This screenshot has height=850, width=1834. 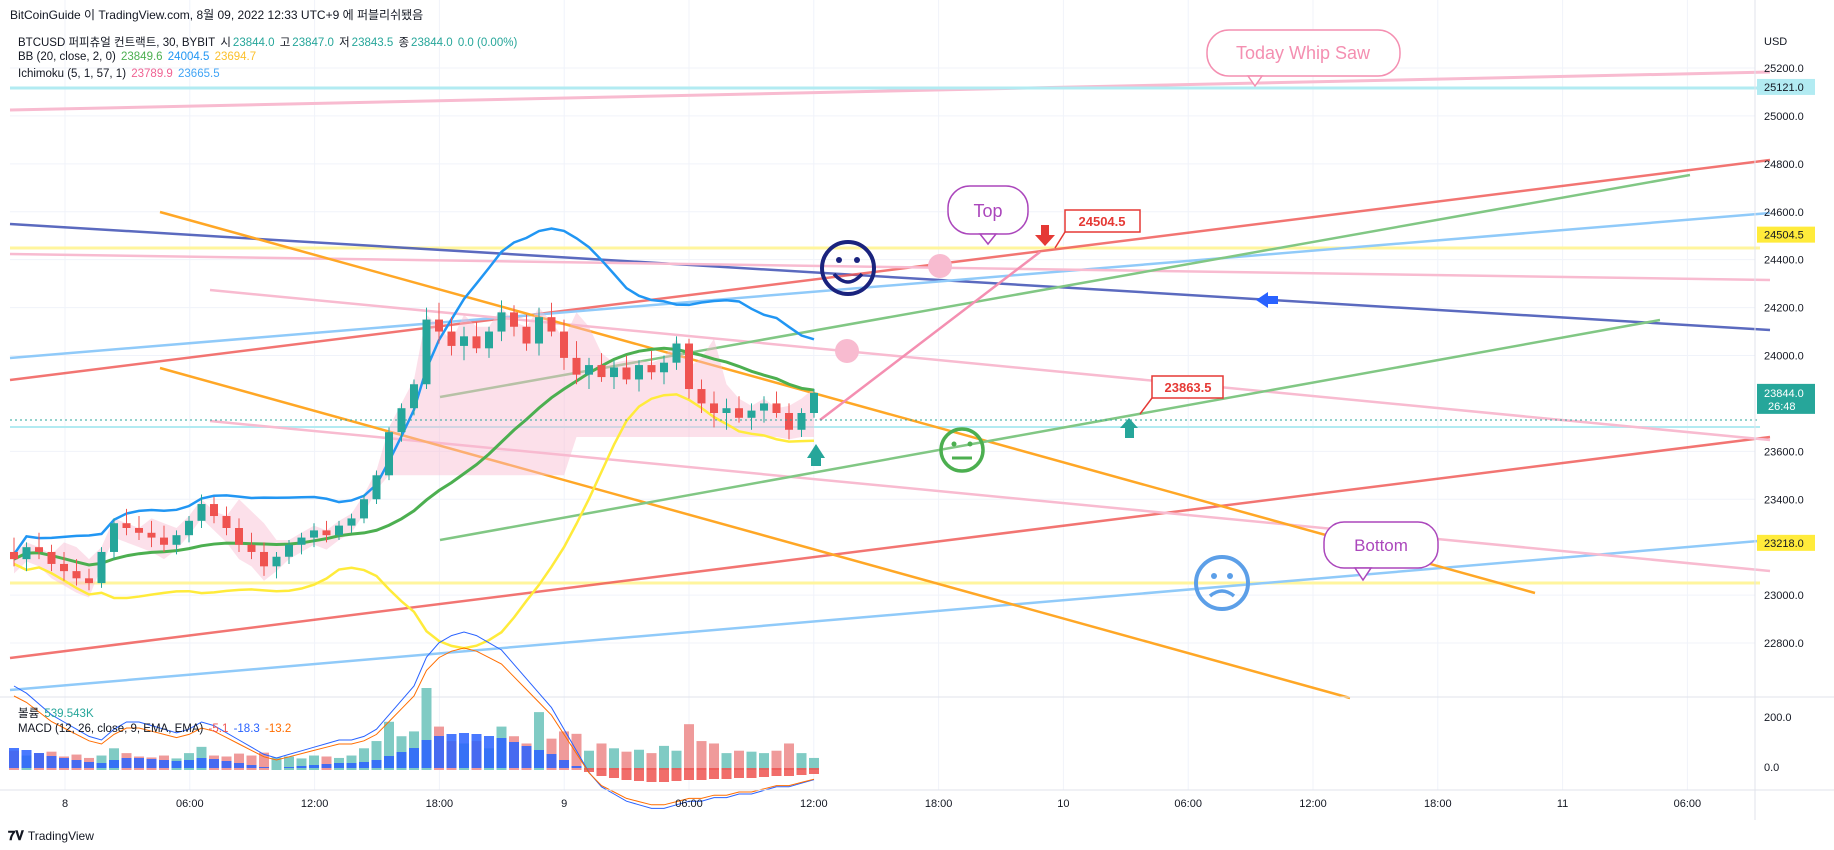 I want to click on sad-face-icon, so click(x=1222, y=583).